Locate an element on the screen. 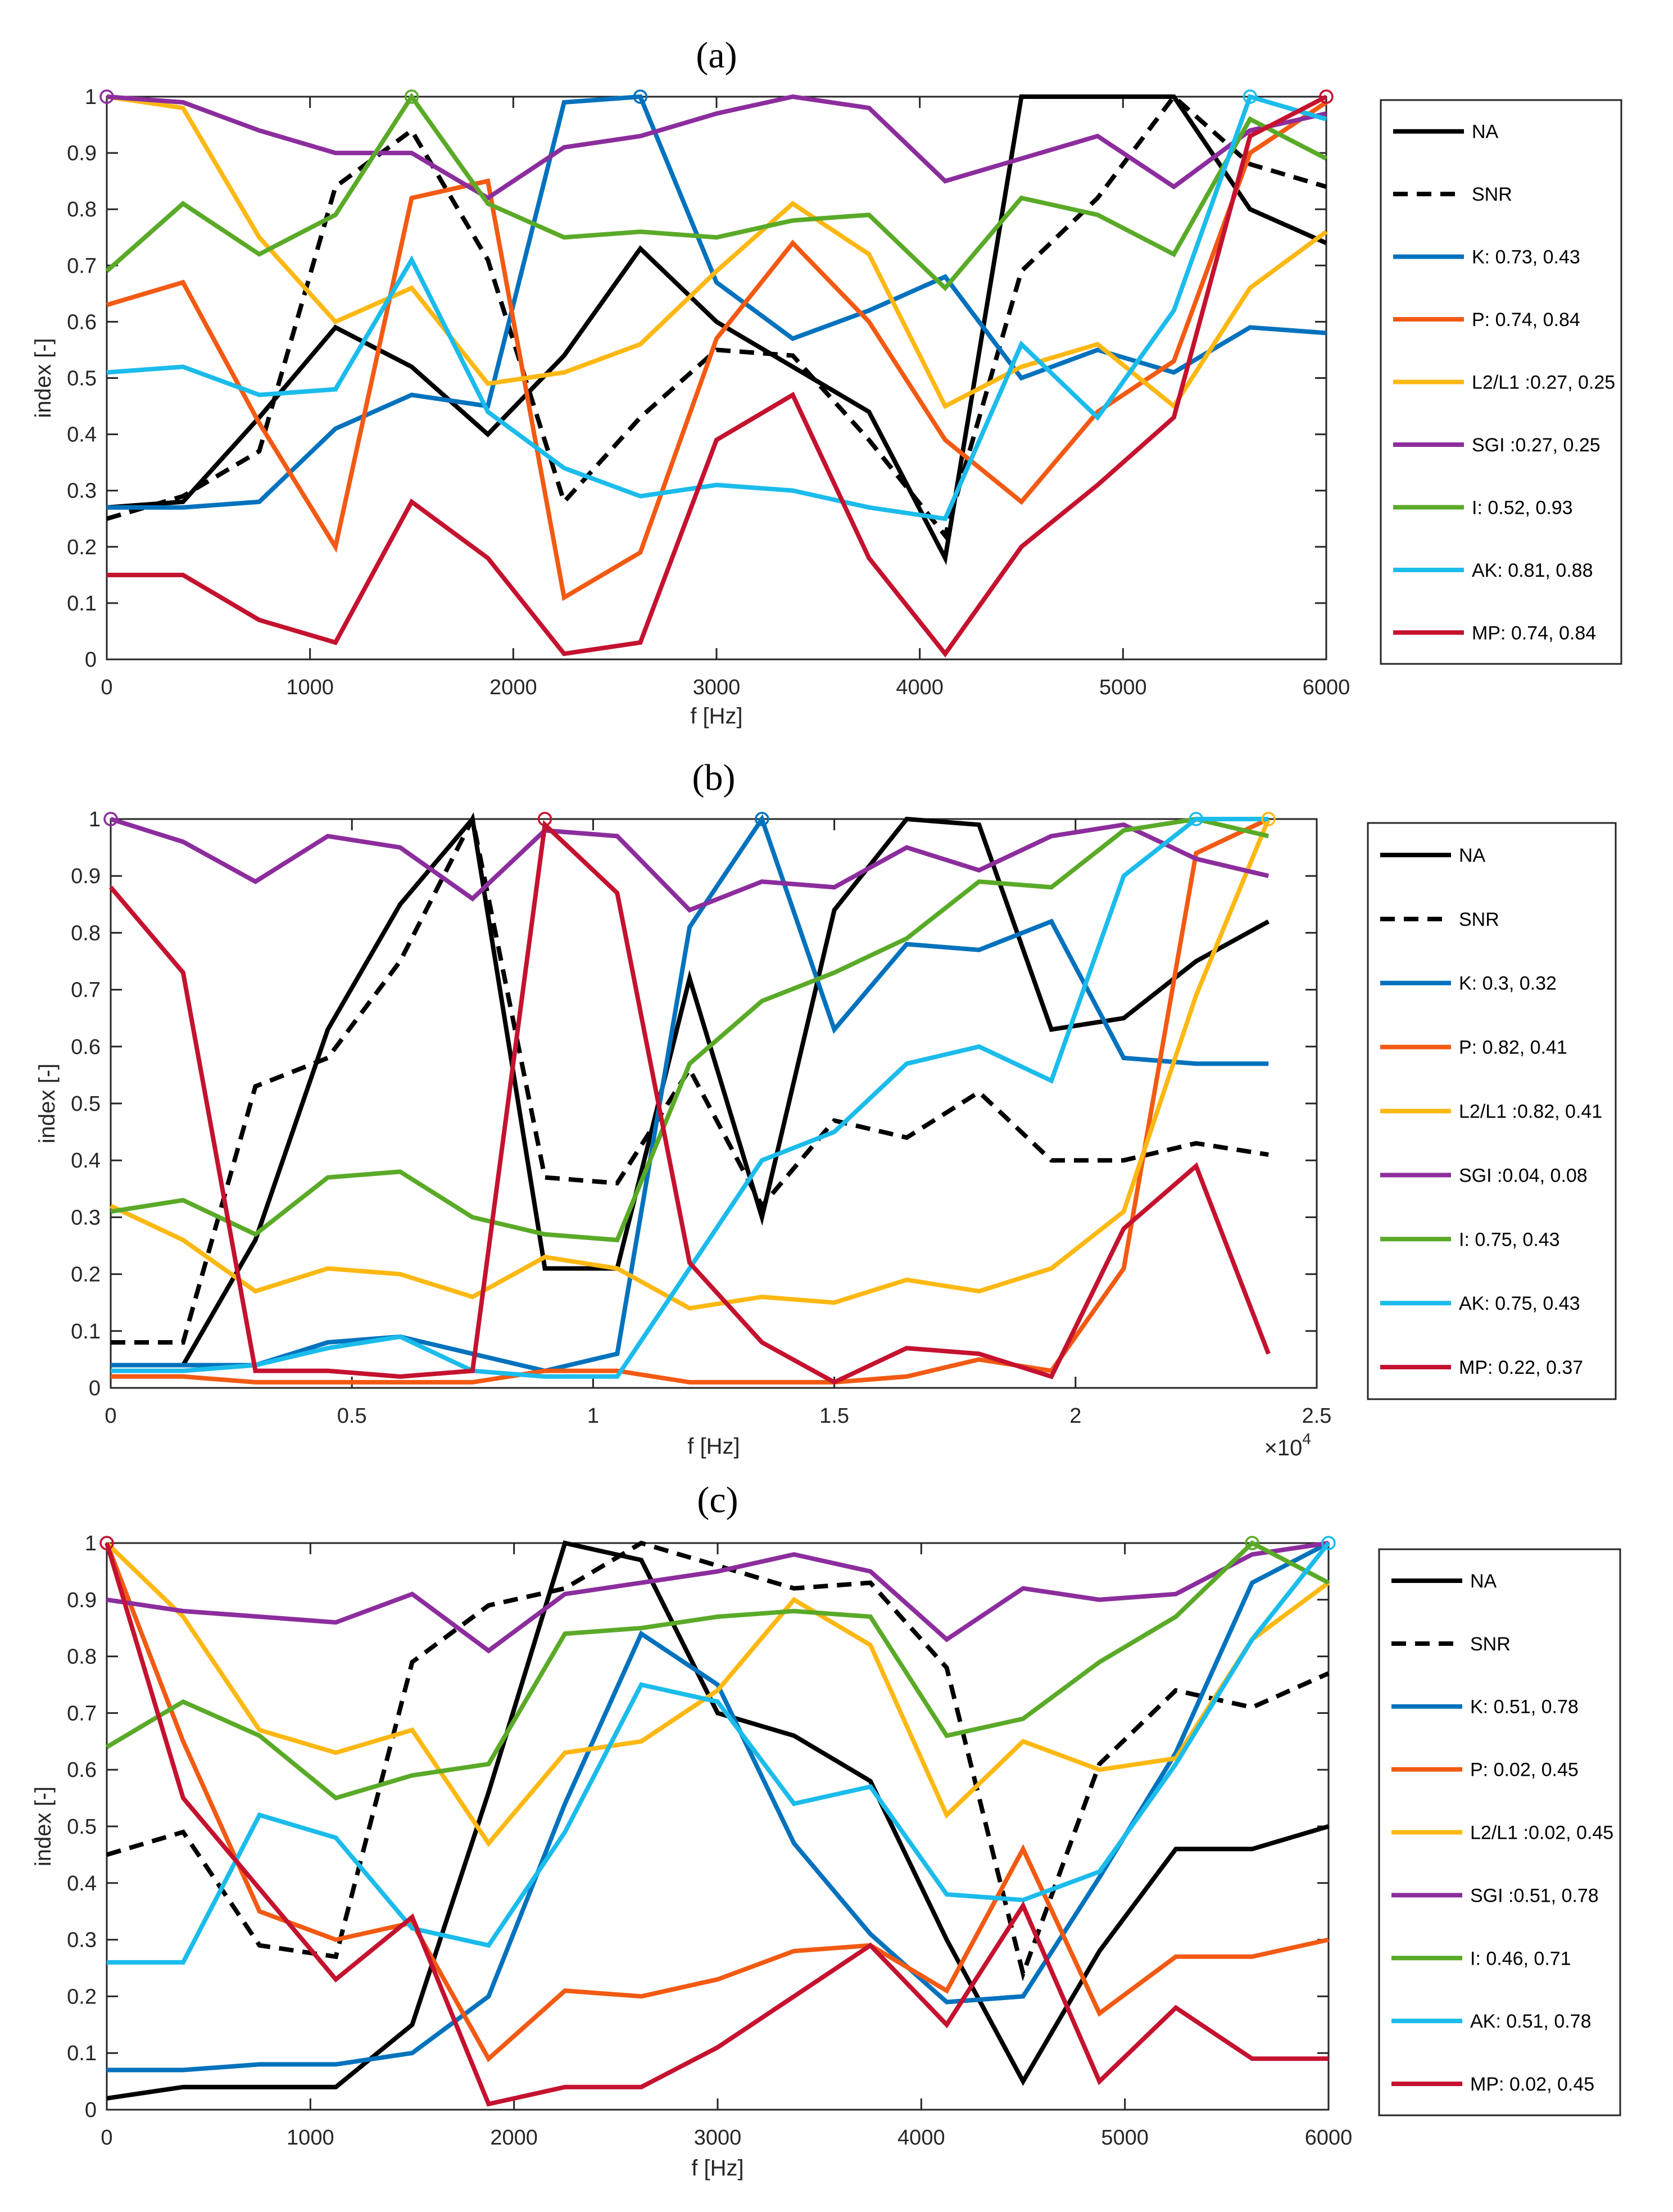 The image size is (1673, 2212). legend-label-l2l1: L2/L1 :0.02, 0.45 is located at coordinates (1541, 1833).